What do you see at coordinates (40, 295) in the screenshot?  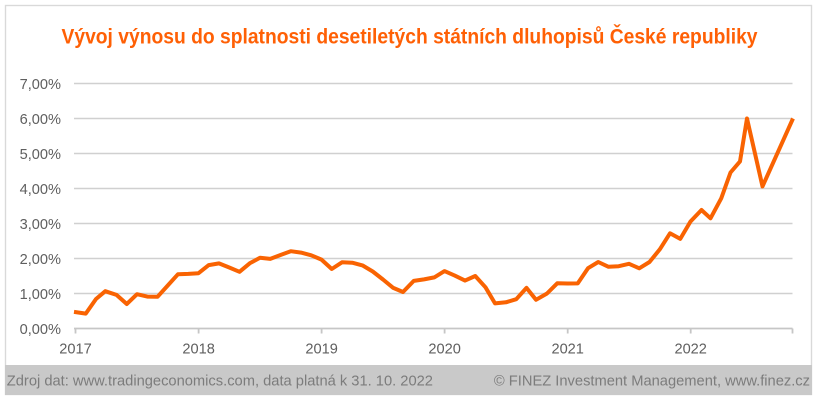 I see `svg-text: 1,00%` at bounding box center [40, 295].